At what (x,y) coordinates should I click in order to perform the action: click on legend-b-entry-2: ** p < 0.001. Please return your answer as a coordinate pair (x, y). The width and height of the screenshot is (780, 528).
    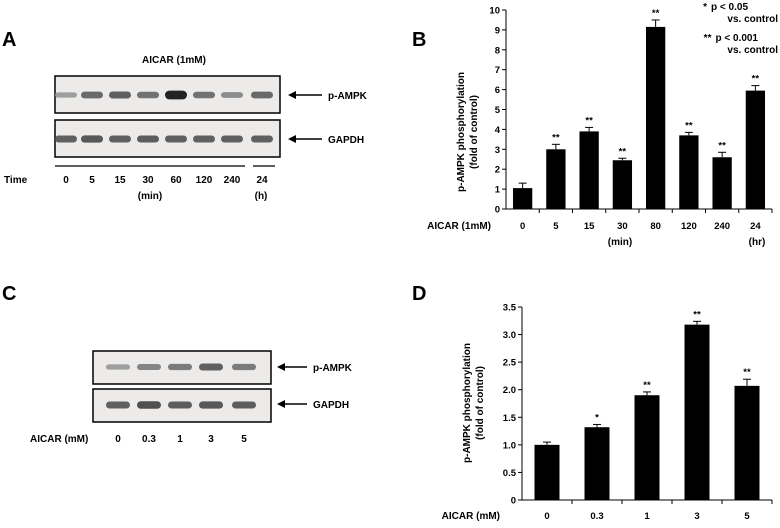
    Looking at the image, I should click on (731, 38).